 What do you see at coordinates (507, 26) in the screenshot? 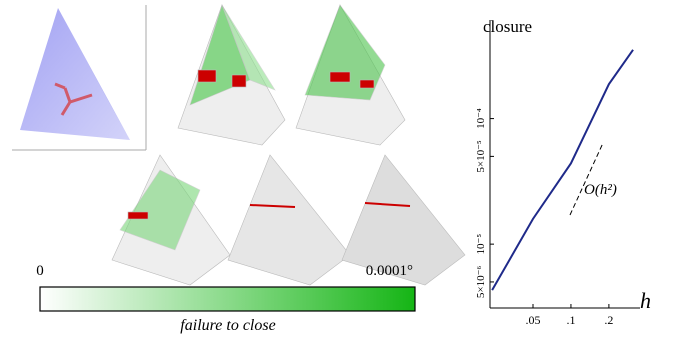
I see `chart-title: closure` at bounding box center [507, 26].